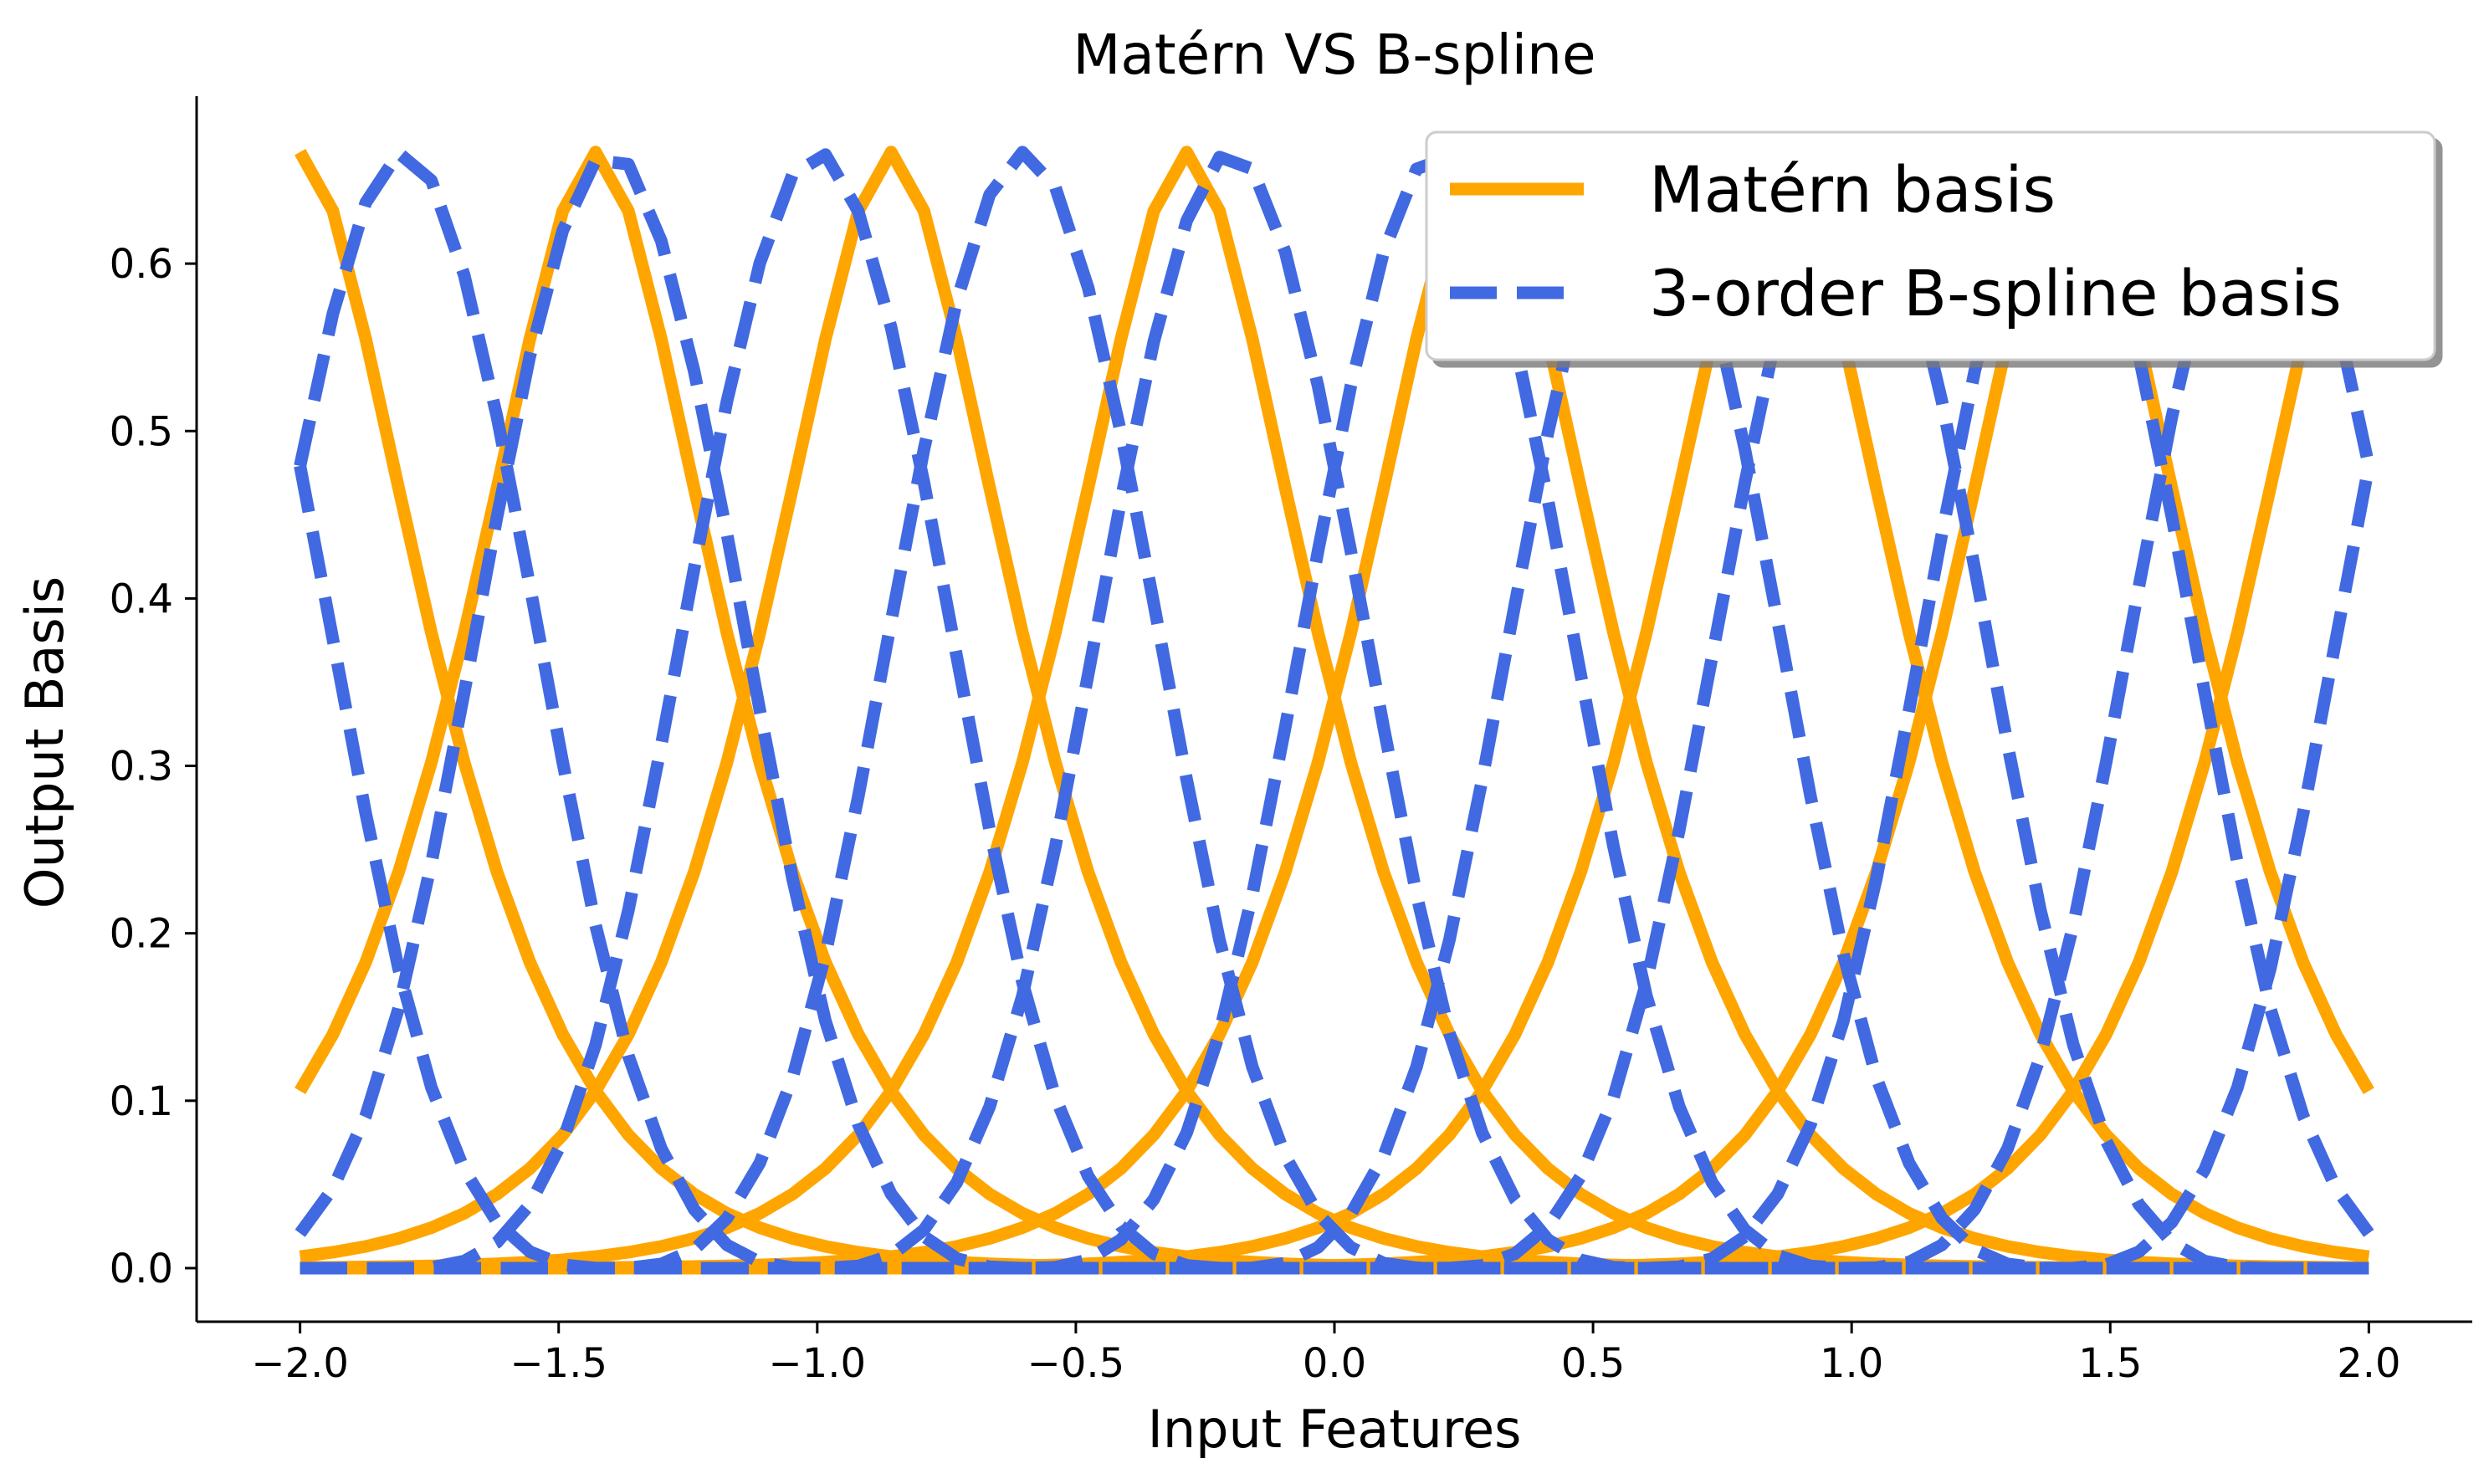  I want to click on x-tick-label: −2.0, so click(300, 1363).